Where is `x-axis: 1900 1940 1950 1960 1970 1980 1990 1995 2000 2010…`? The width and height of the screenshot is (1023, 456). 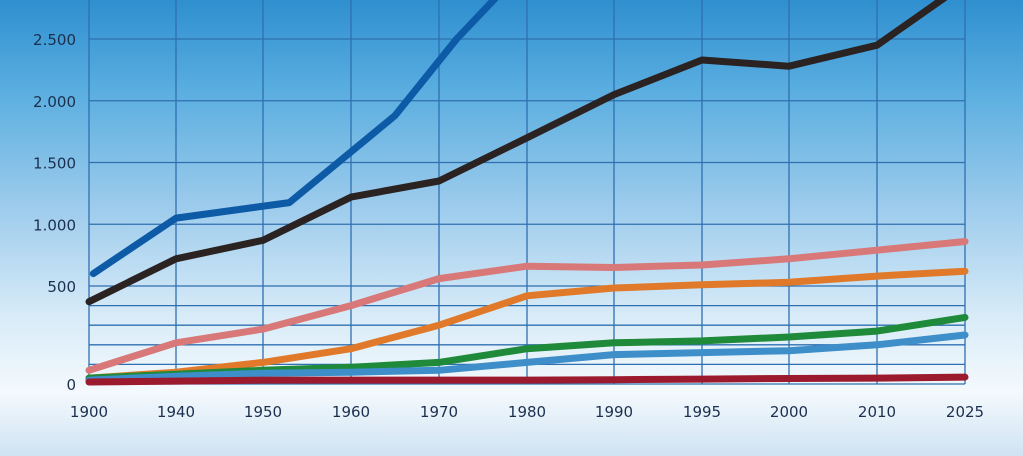 x-axis: 1900 1940 1950 1960 1970 1980 1990 1995 2000 2010… is located at coordinates (527, 412).